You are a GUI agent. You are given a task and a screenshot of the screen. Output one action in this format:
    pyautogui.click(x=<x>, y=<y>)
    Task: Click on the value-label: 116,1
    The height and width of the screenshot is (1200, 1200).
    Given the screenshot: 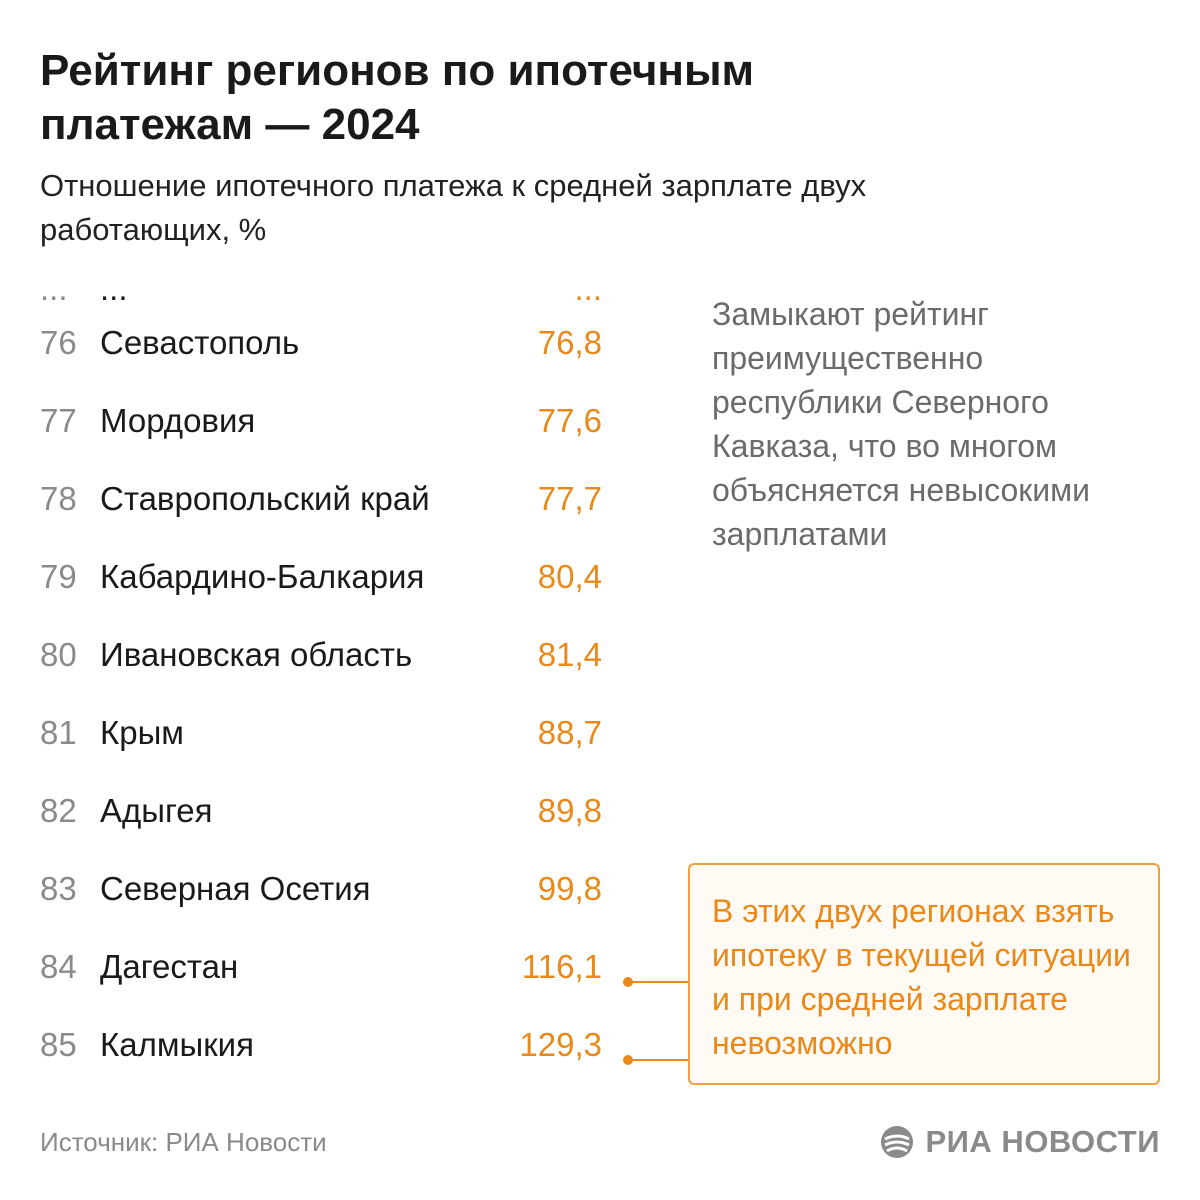 What is the action you would take?
    pyautogui.click(x=561, y=966)
    